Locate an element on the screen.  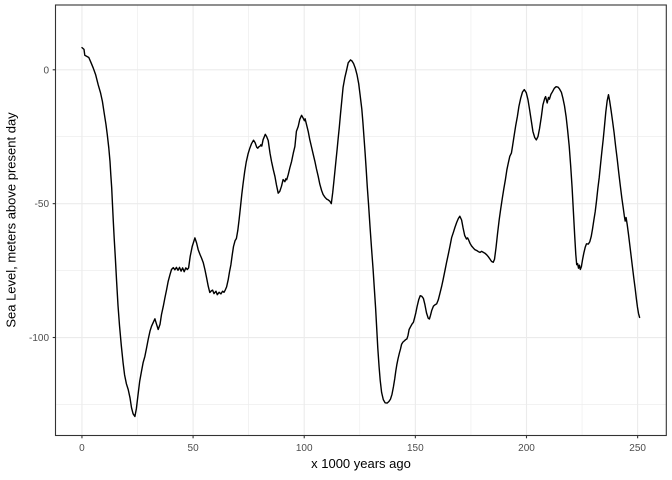
x-axis-tick-label: 100 is located at coordinates (304, 448).